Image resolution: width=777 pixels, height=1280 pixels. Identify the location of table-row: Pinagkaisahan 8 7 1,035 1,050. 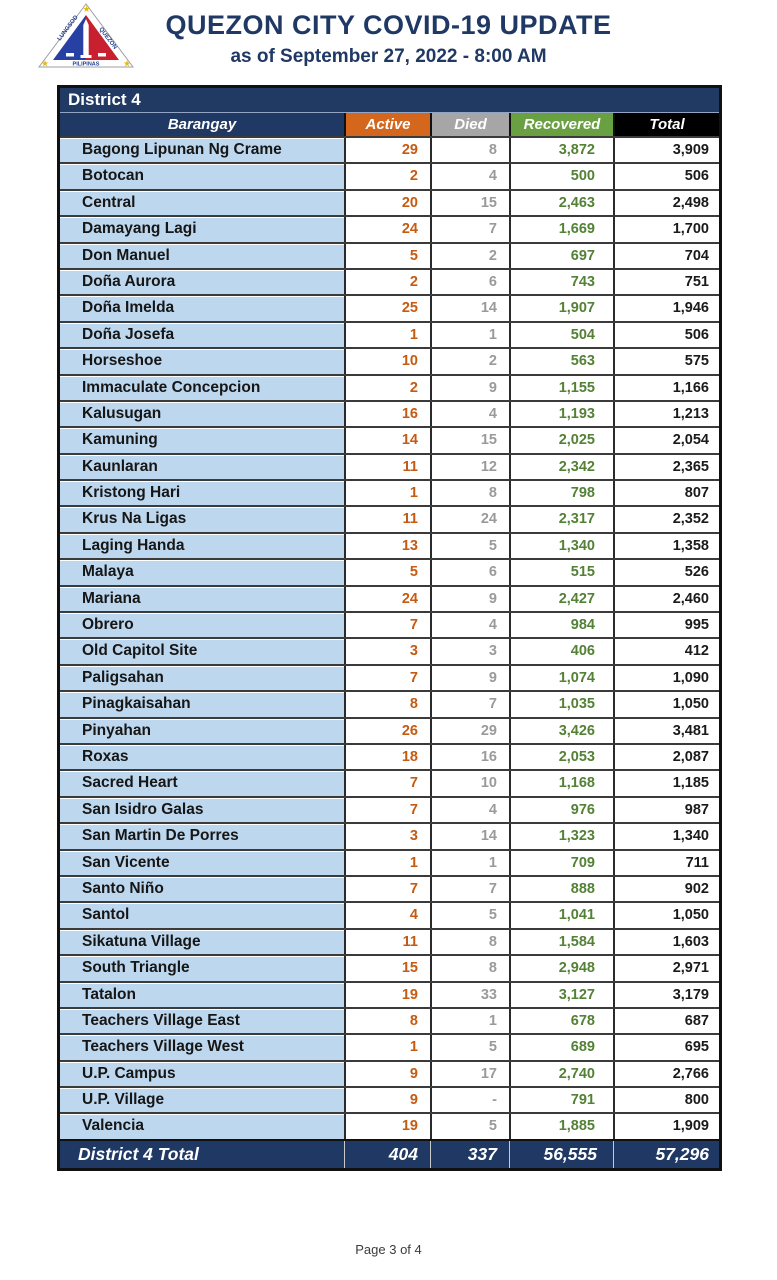
(389, 703).